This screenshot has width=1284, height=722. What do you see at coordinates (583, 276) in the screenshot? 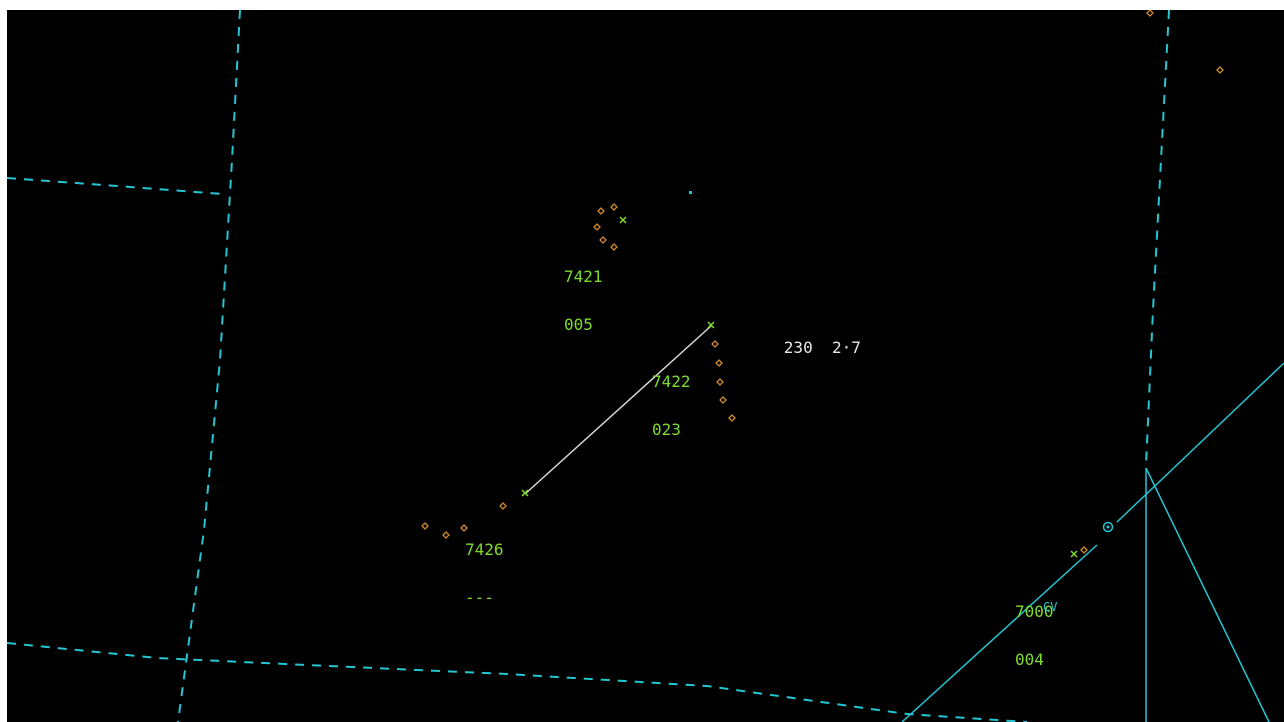
I see `track-7421-code: 7421` at bounding box center [583, 276].